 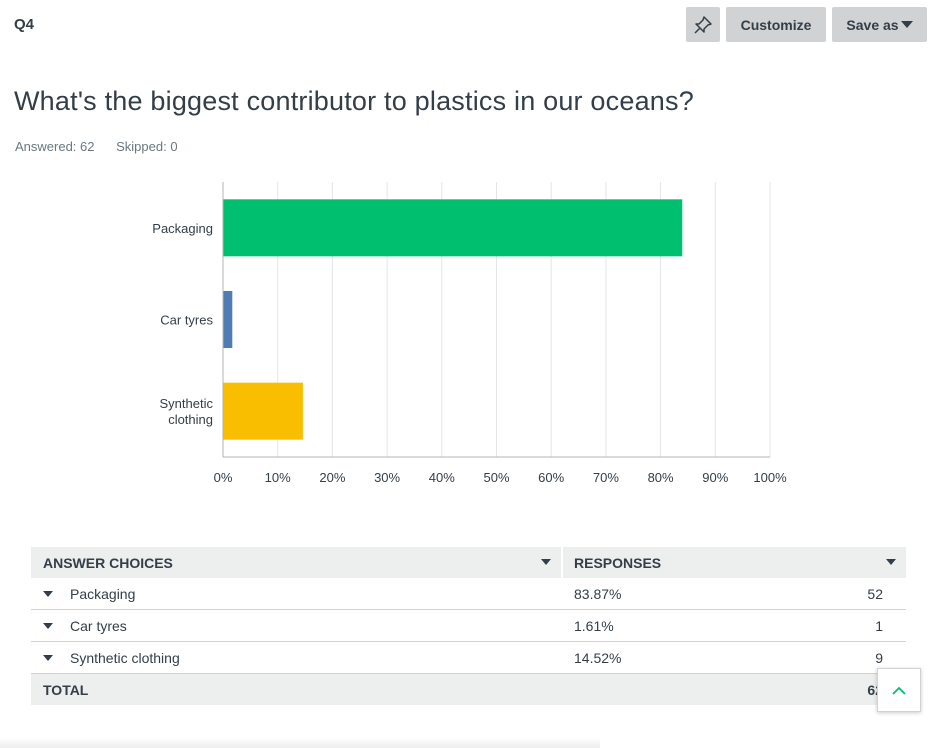 I want to click on x-tick-label: 30%, so click(x=387, y=477).